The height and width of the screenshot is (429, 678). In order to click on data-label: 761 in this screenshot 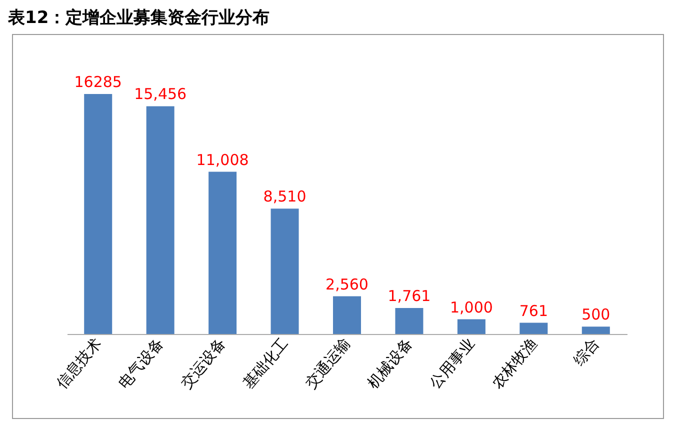, I will do `click(533, 311)`.